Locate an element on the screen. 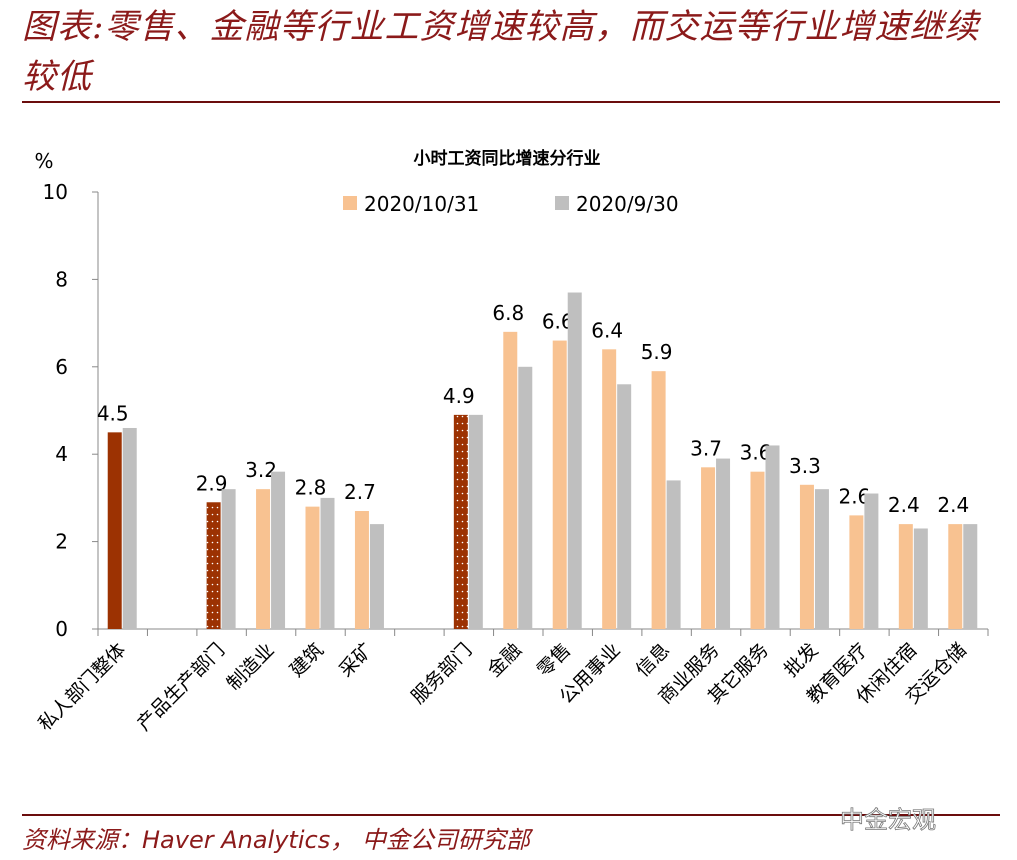  legend-label: 2020/10/31 is located at coordinates (421, 204).